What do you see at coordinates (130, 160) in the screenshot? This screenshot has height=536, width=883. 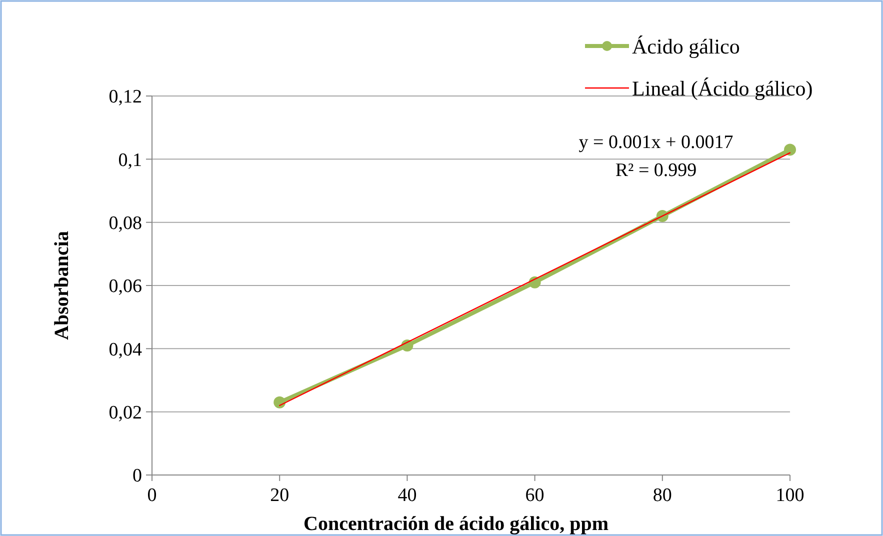 I see `y-tick-label: 0,1` at bounding box center [130, 160].